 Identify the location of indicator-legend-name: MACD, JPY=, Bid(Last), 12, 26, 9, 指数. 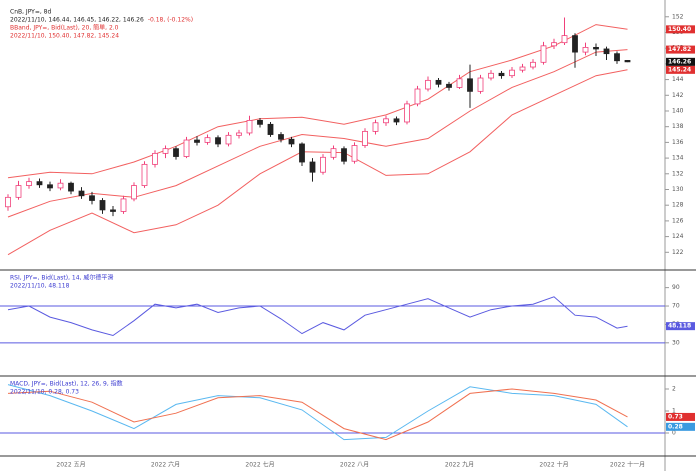
(66, 384).